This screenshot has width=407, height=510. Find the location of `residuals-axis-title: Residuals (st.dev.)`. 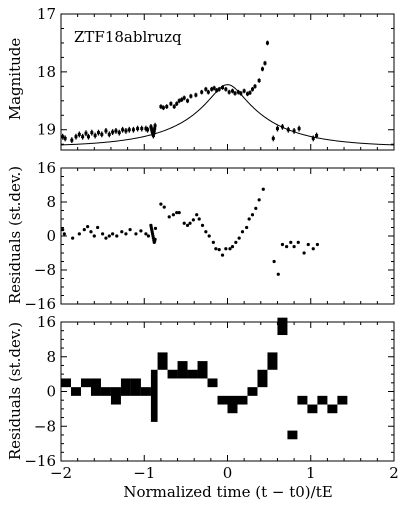

residuals-axis-title: Residuals (st.dev.) is located at coordinates (15, 235).